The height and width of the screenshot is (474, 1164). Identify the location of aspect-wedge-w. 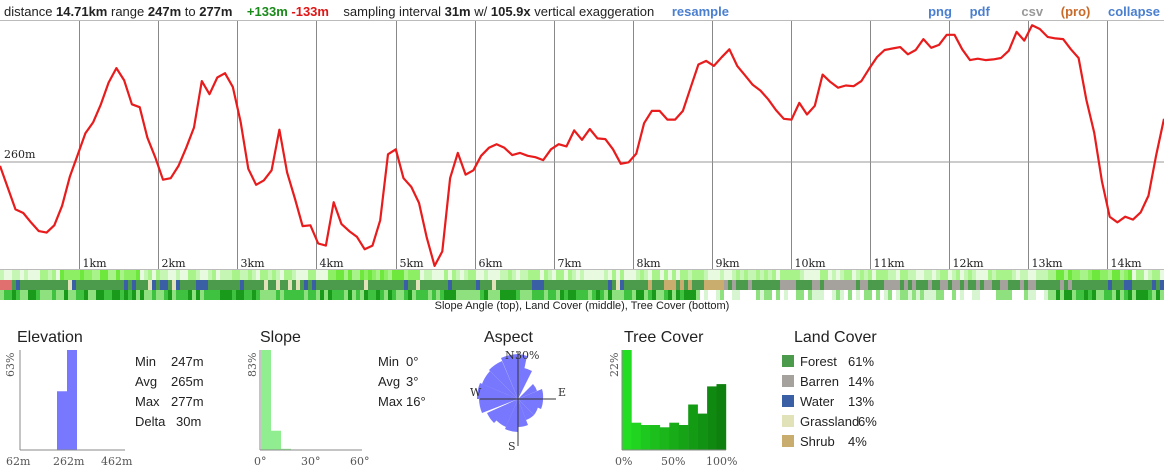
(497, 391).